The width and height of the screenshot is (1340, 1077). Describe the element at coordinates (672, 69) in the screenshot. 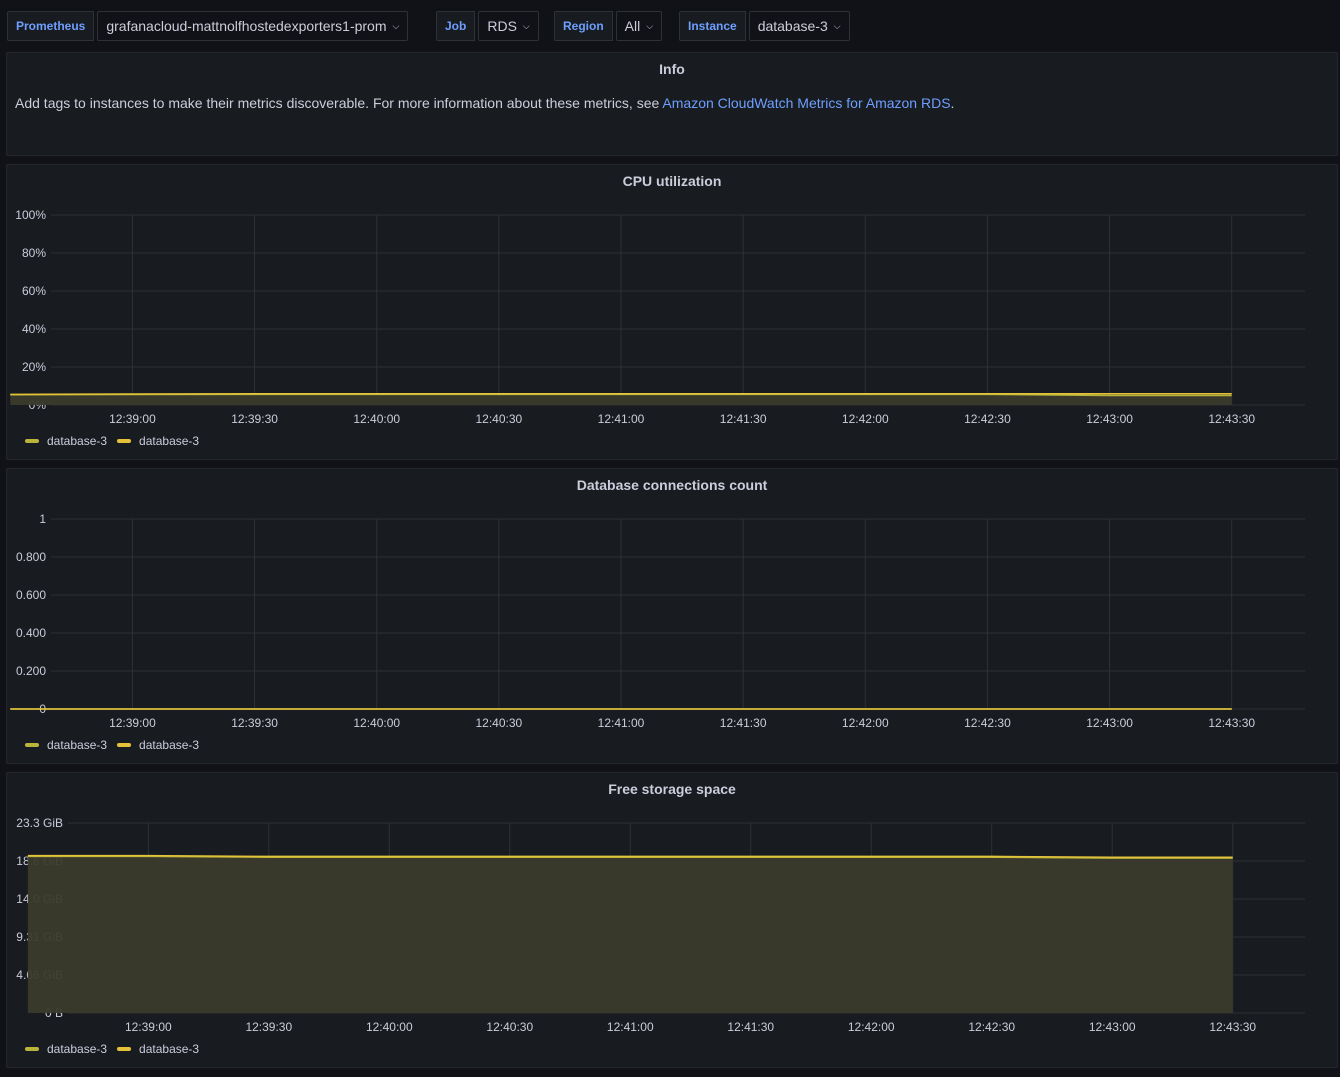

I see `panel-title: Info` at that location.